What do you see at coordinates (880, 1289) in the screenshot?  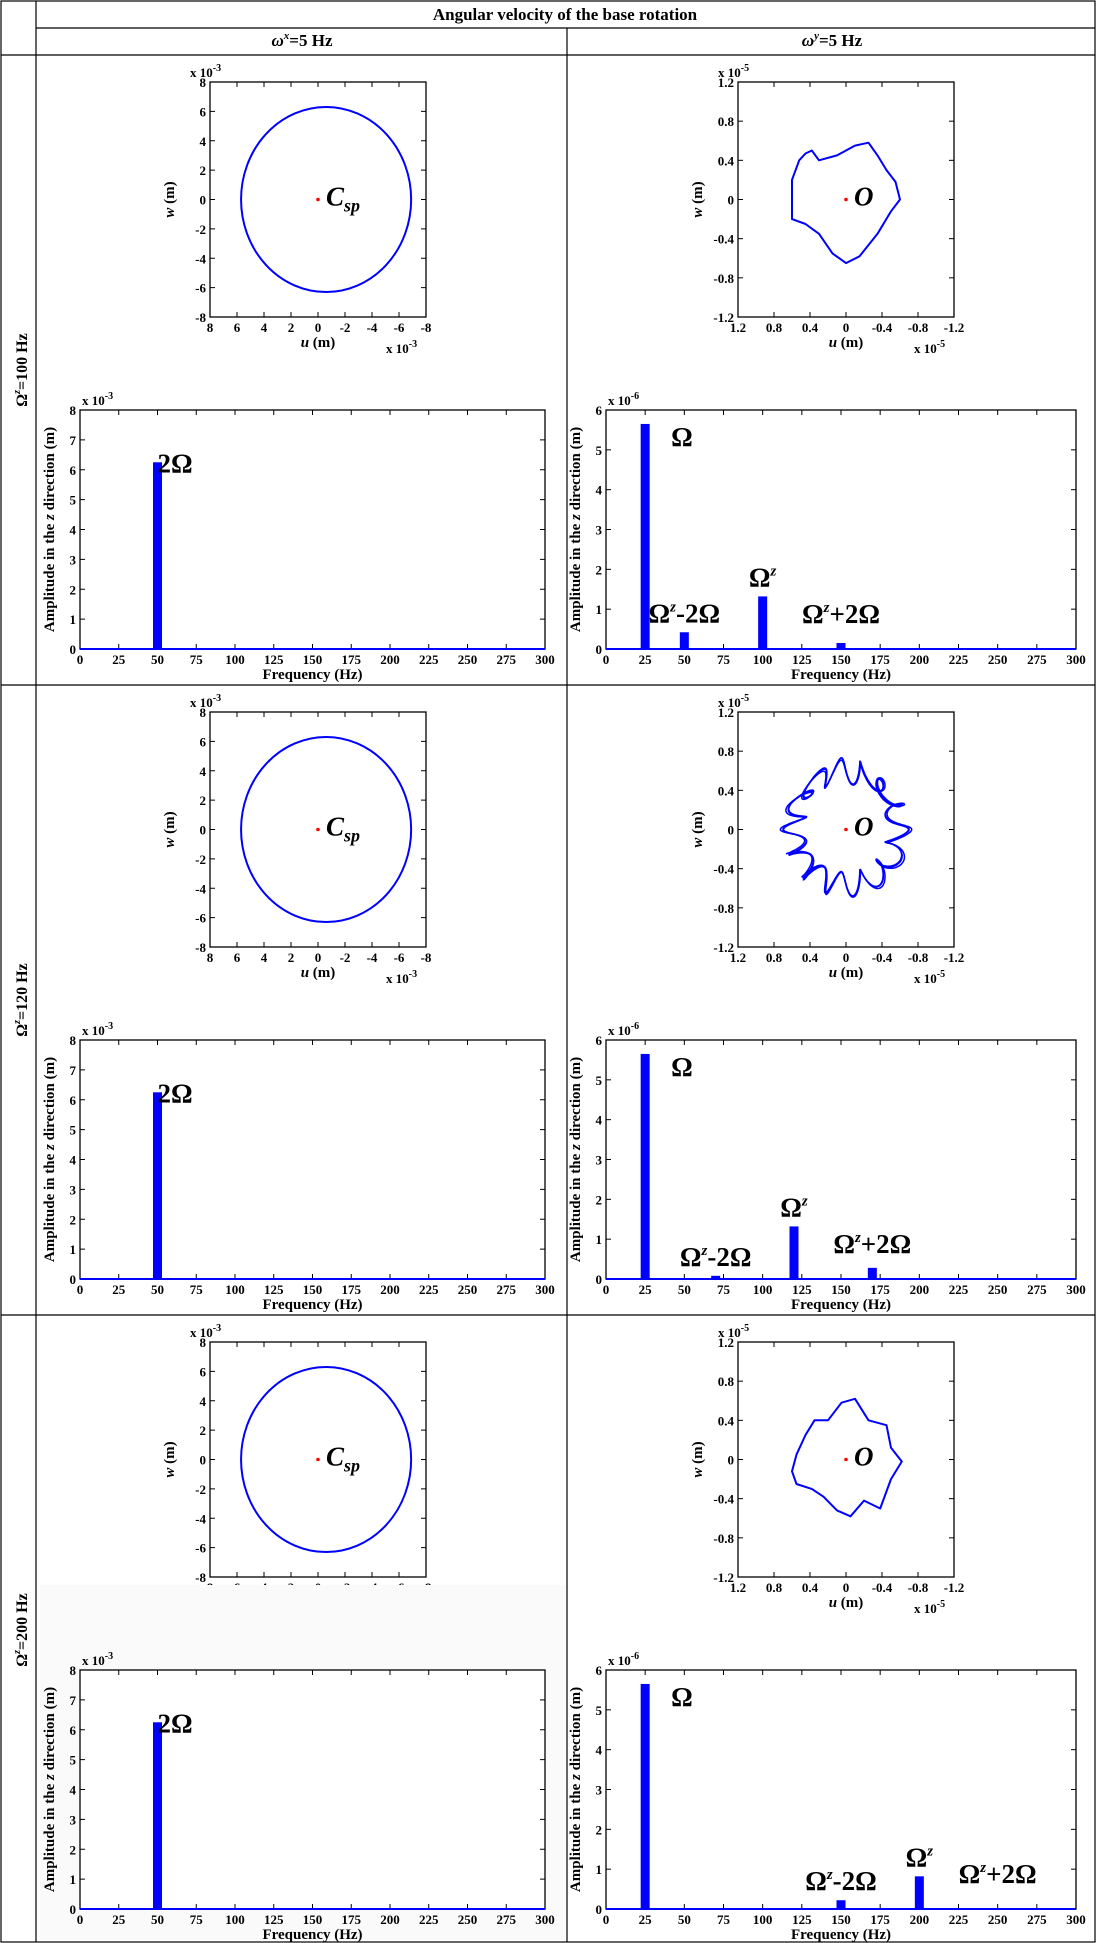 I see `x-tick-label: 175` at bounding box center [880, 1289].